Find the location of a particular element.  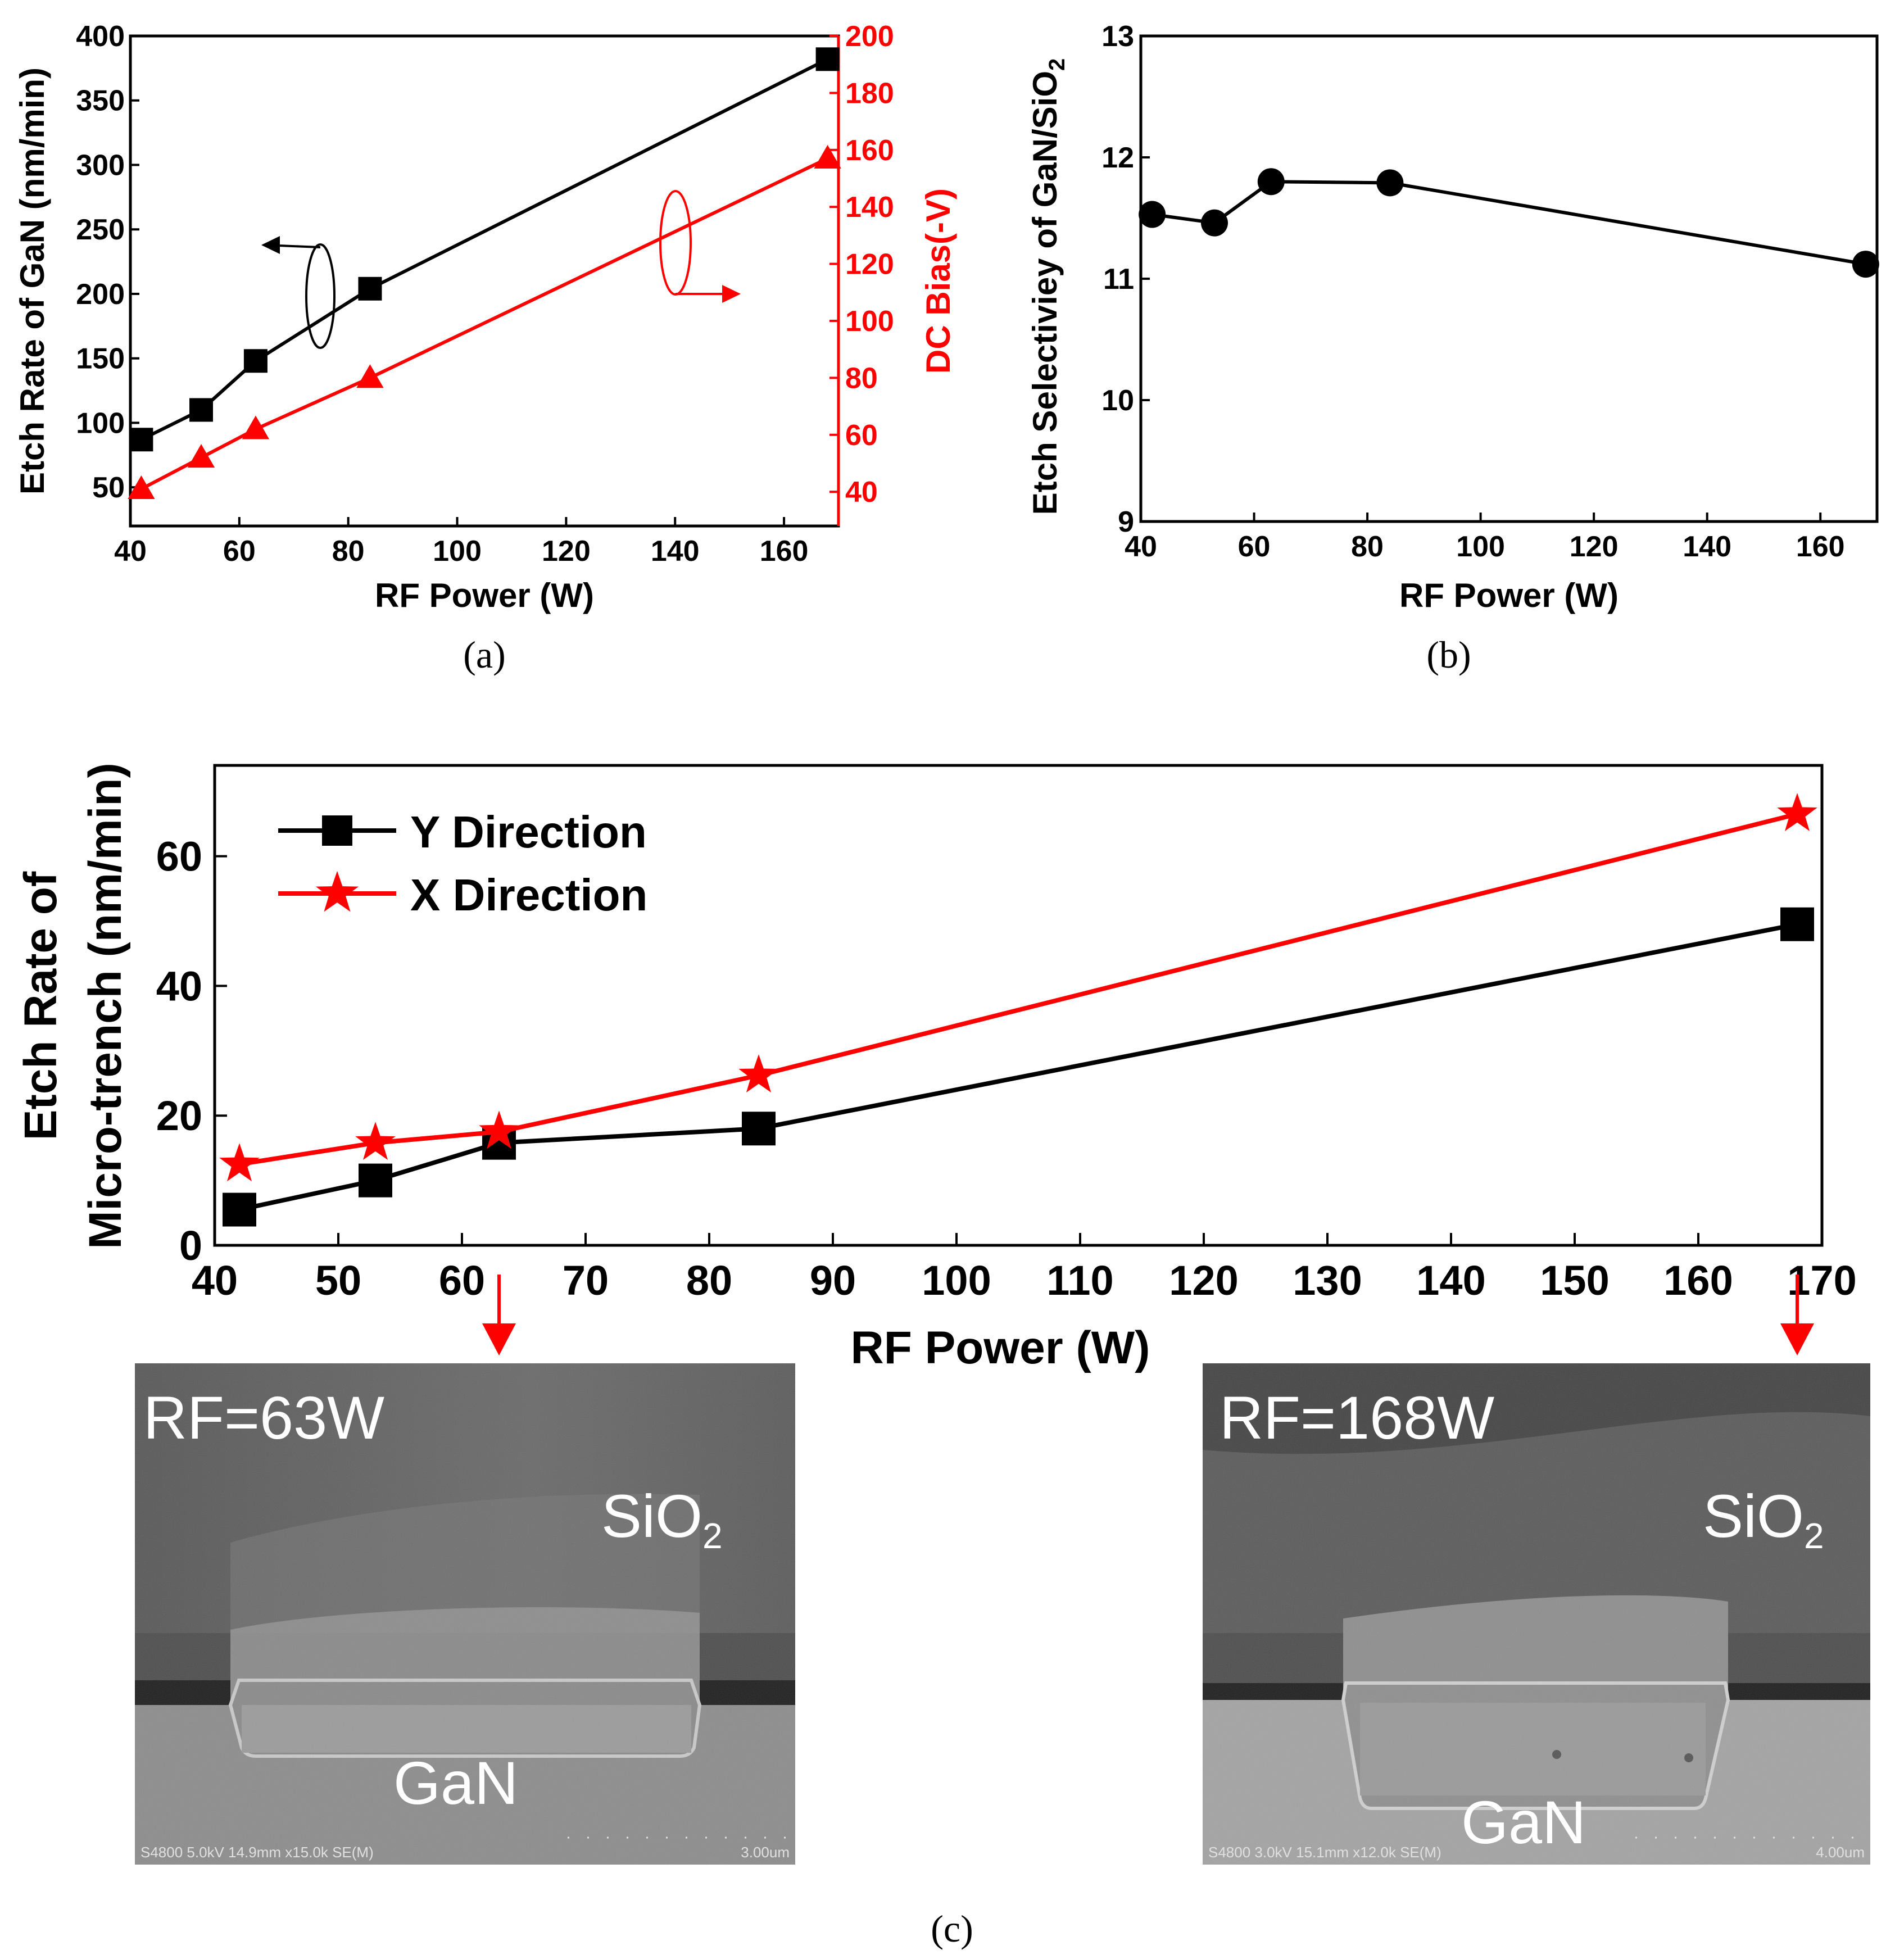

panel-b-xtick: 140 is located at coordinates (1707, 546).